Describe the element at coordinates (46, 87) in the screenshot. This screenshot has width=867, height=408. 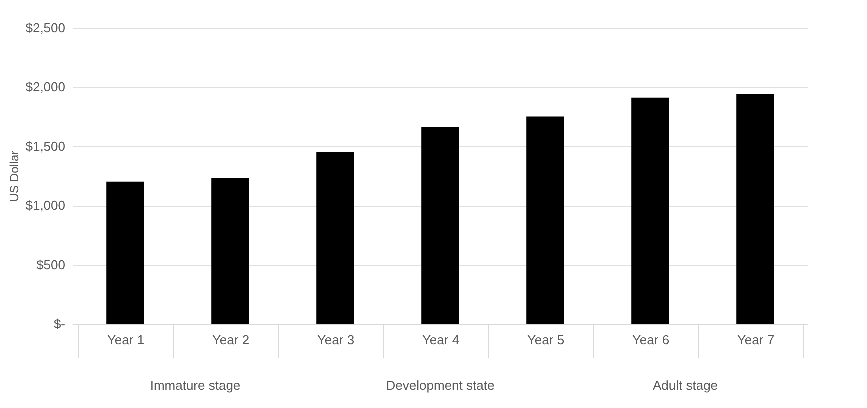
I see `y-tick-label: $2,000` at that location.